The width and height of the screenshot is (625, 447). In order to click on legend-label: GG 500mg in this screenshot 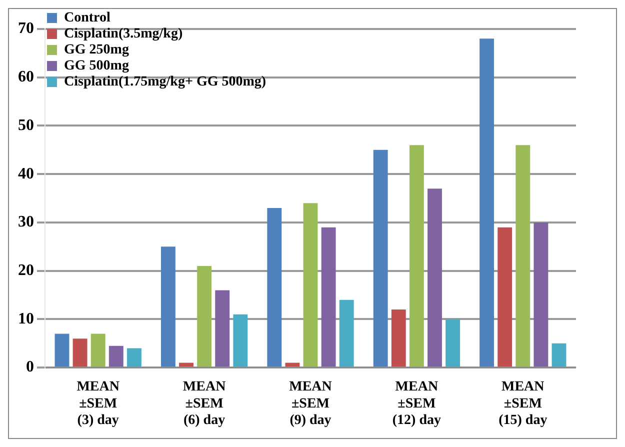, I will do `click(96, 66)`.